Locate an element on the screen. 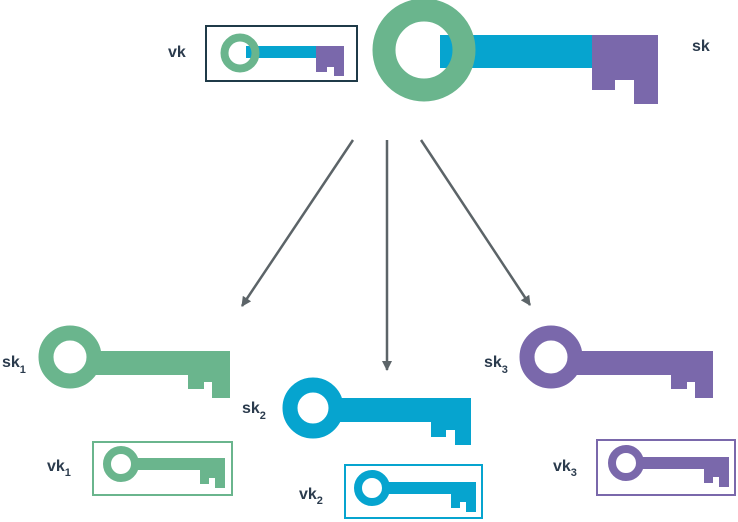  master-verification-key is located at coordinates (281, 53).